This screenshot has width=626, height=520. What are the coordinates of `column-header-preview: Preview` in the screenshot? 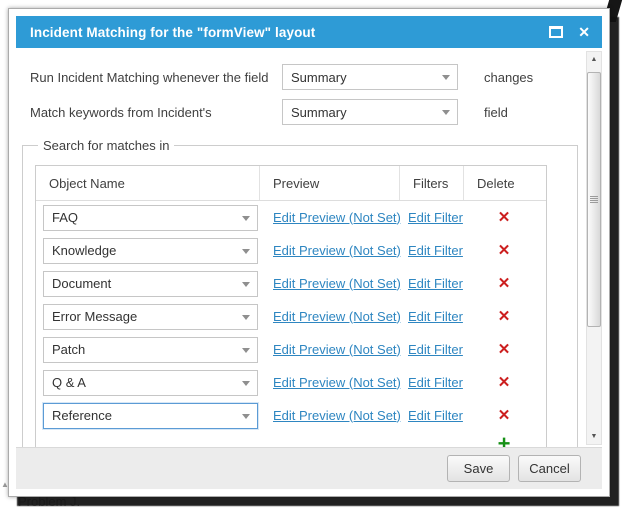 It's located at (330, 183).